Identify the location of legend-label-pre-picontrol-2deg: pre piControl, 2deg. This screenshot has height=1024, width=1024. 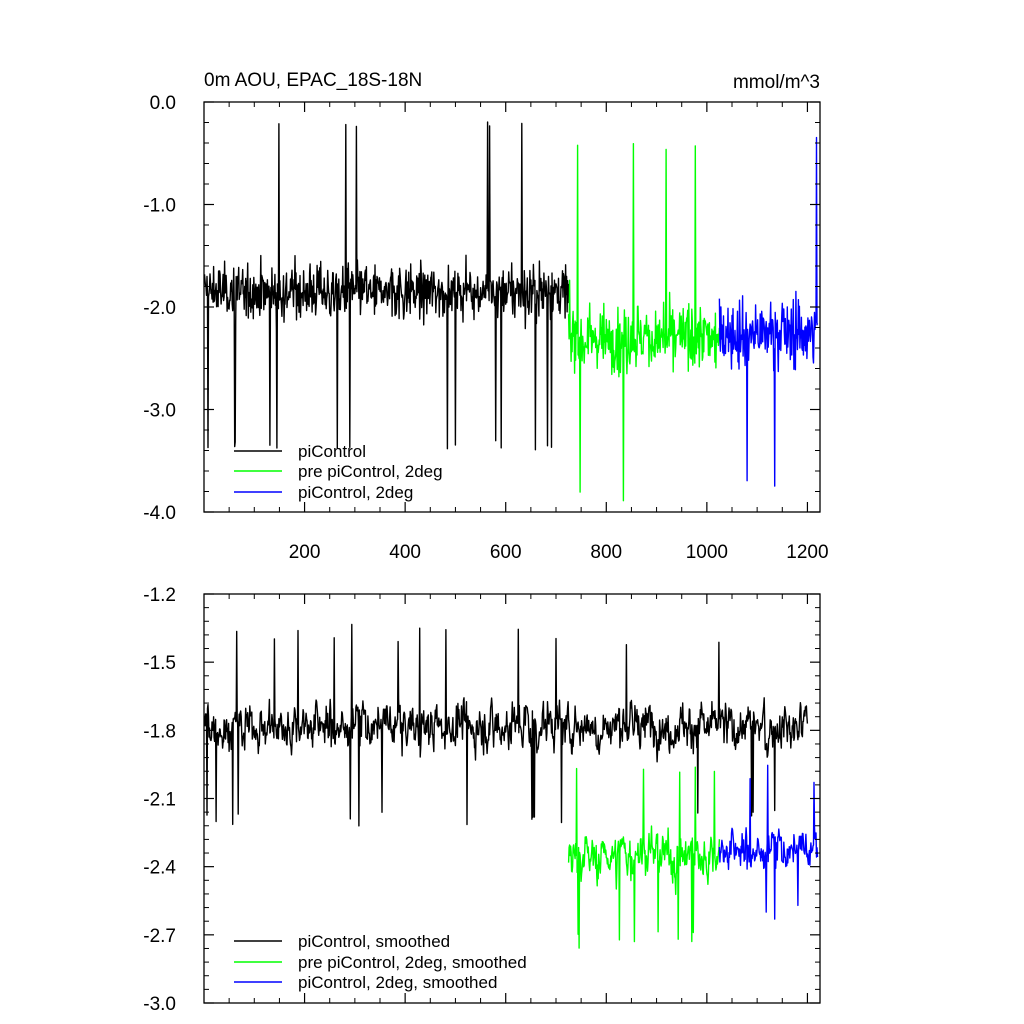
(370, 471).